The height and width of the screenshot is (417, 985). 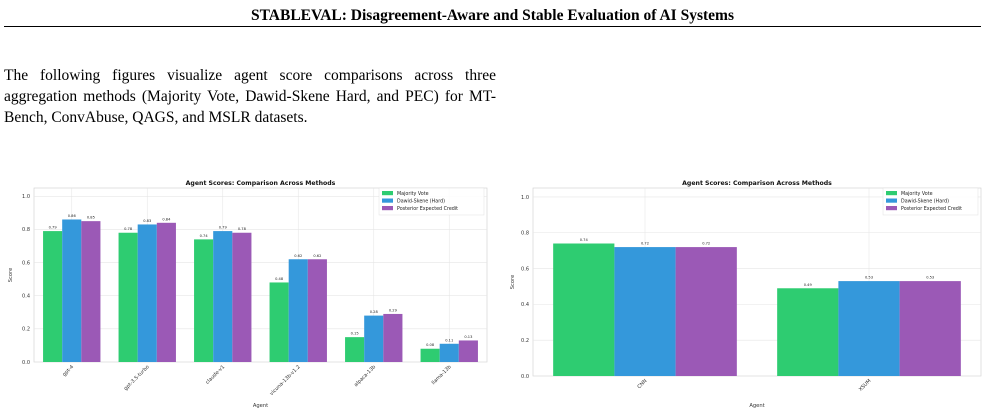 I want to click on x-tick-label: gpt-4, so click(x=69, y=371).